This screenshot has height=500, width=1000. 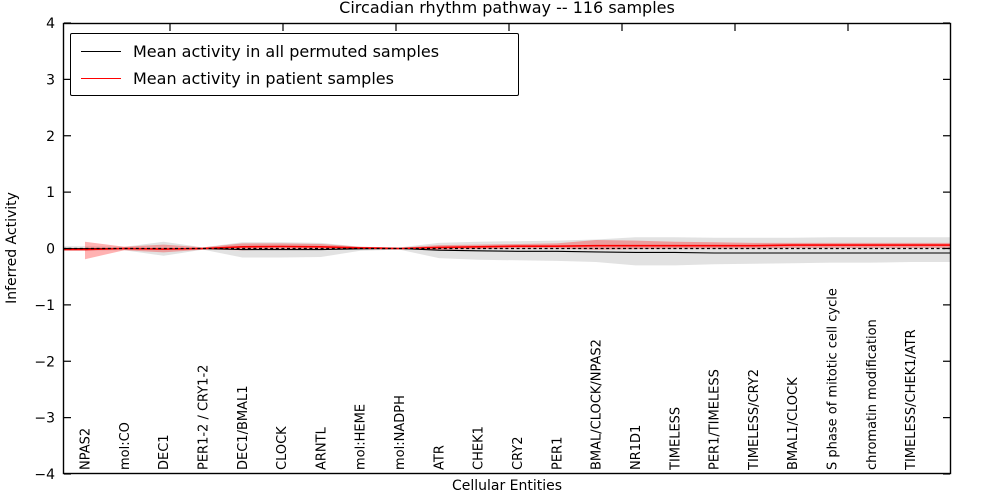 I want to click on x-category-label: mol:NADPH, so click(x=400, y=432).